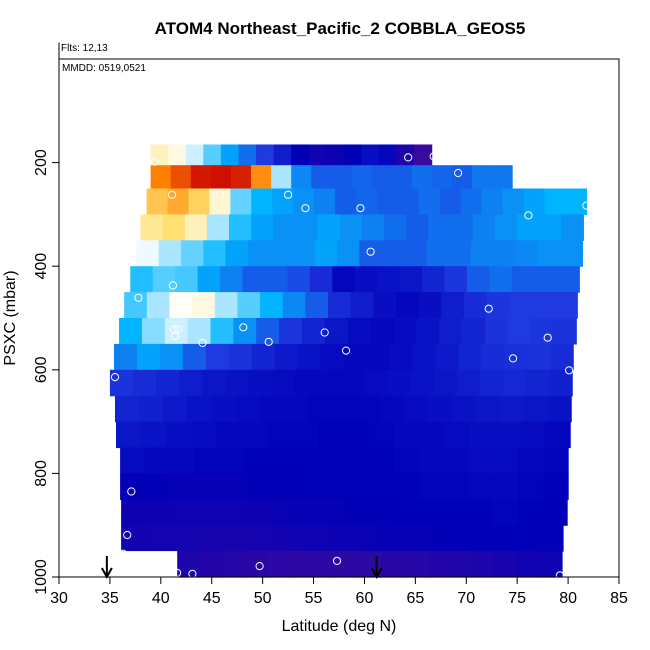  Describe the element at coordinates (339, 626) in the screenshot. I see `x-axis-label: Latitude (deg N)` at that location.